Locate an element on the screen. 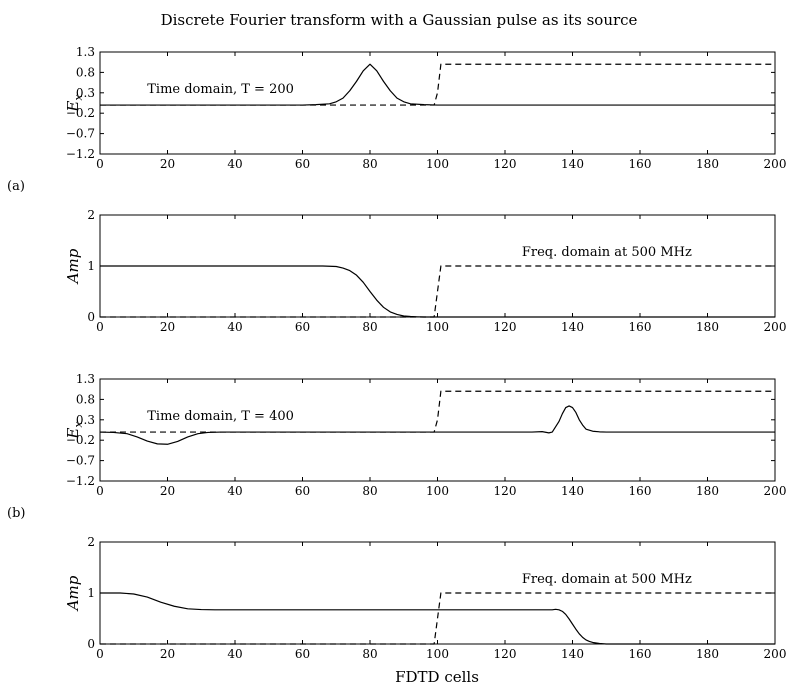 The height and width of the screenshot is (700, 800). panel-label-b: (b) is located at coordinates (16, 513).